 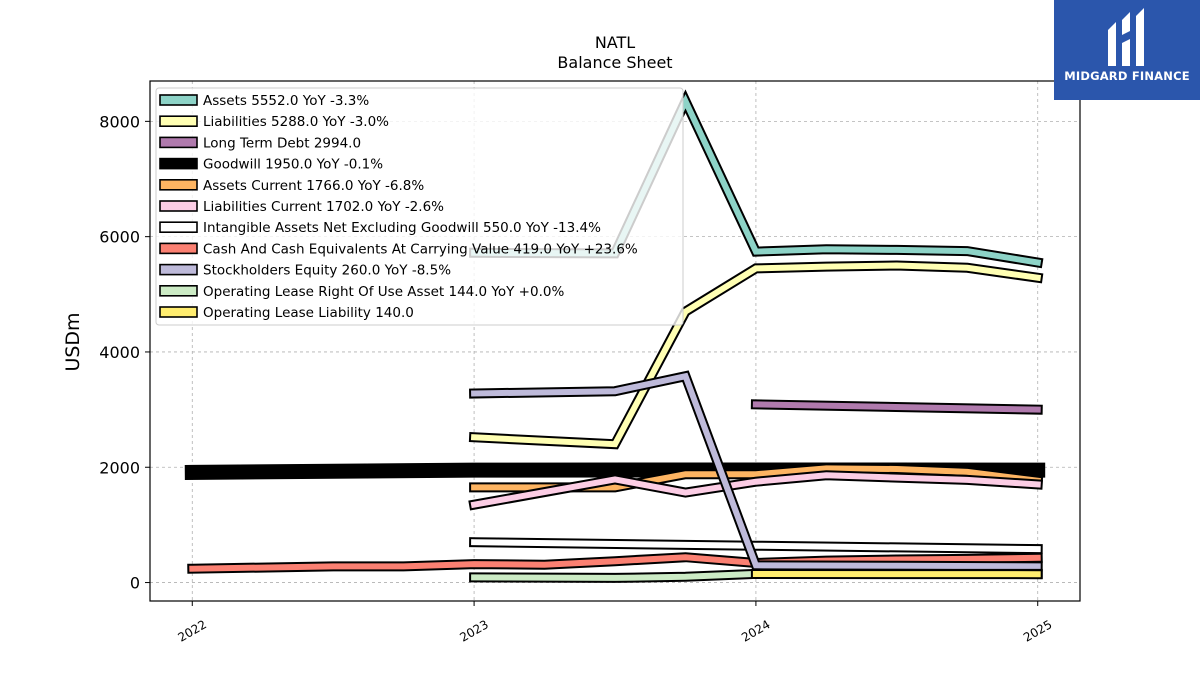 What do you see at coordinates (473, 630) in the screenshot?
I see `x-tick-label: 2023` at bounding box center [473, 630].